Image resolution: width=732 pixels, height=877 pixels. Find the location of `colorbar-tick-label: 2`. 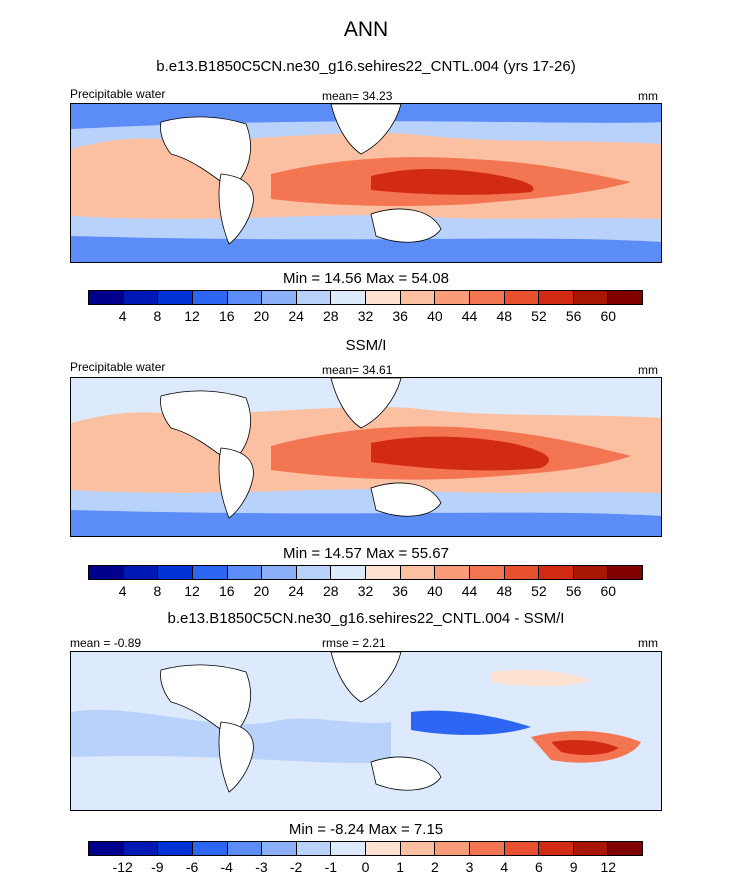

colorbar-tick-label: 2 is located at coordinates (434, 867).